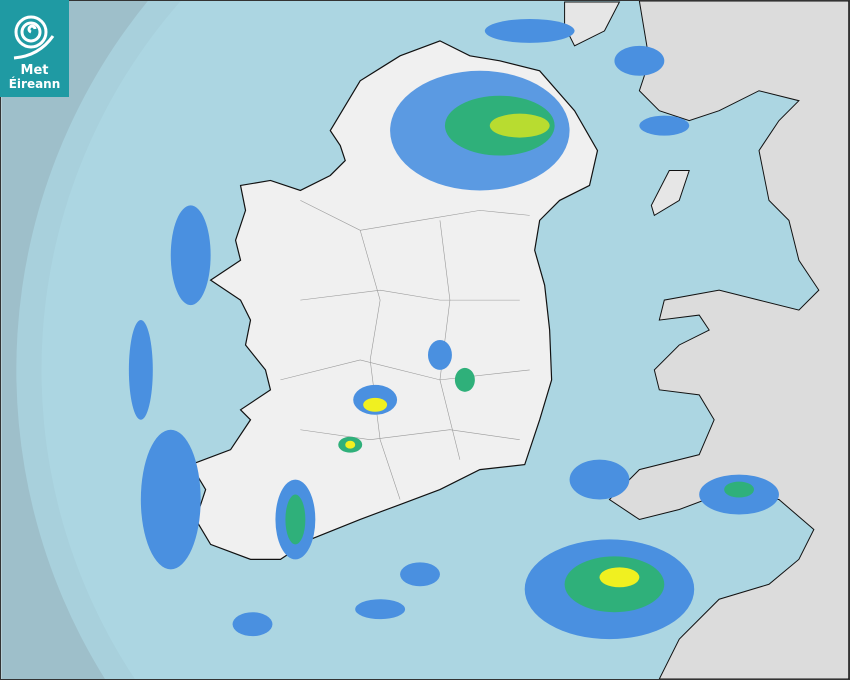  I want to click on met-eireann-logo: Met Éireann, so click(34, 48).